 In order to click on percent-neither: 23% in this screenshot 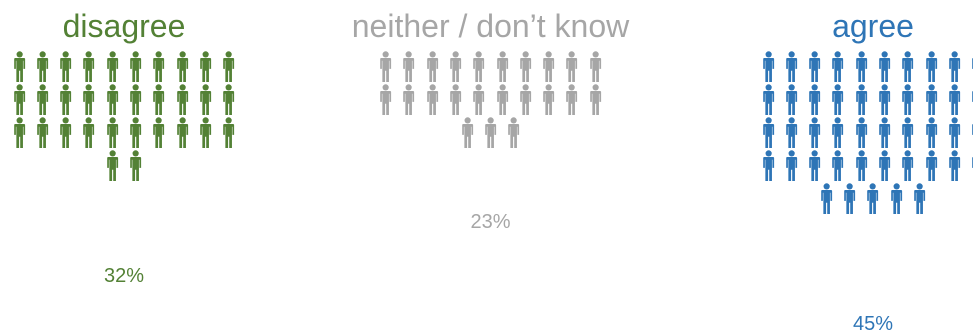, I will do `click(490, 222)`.